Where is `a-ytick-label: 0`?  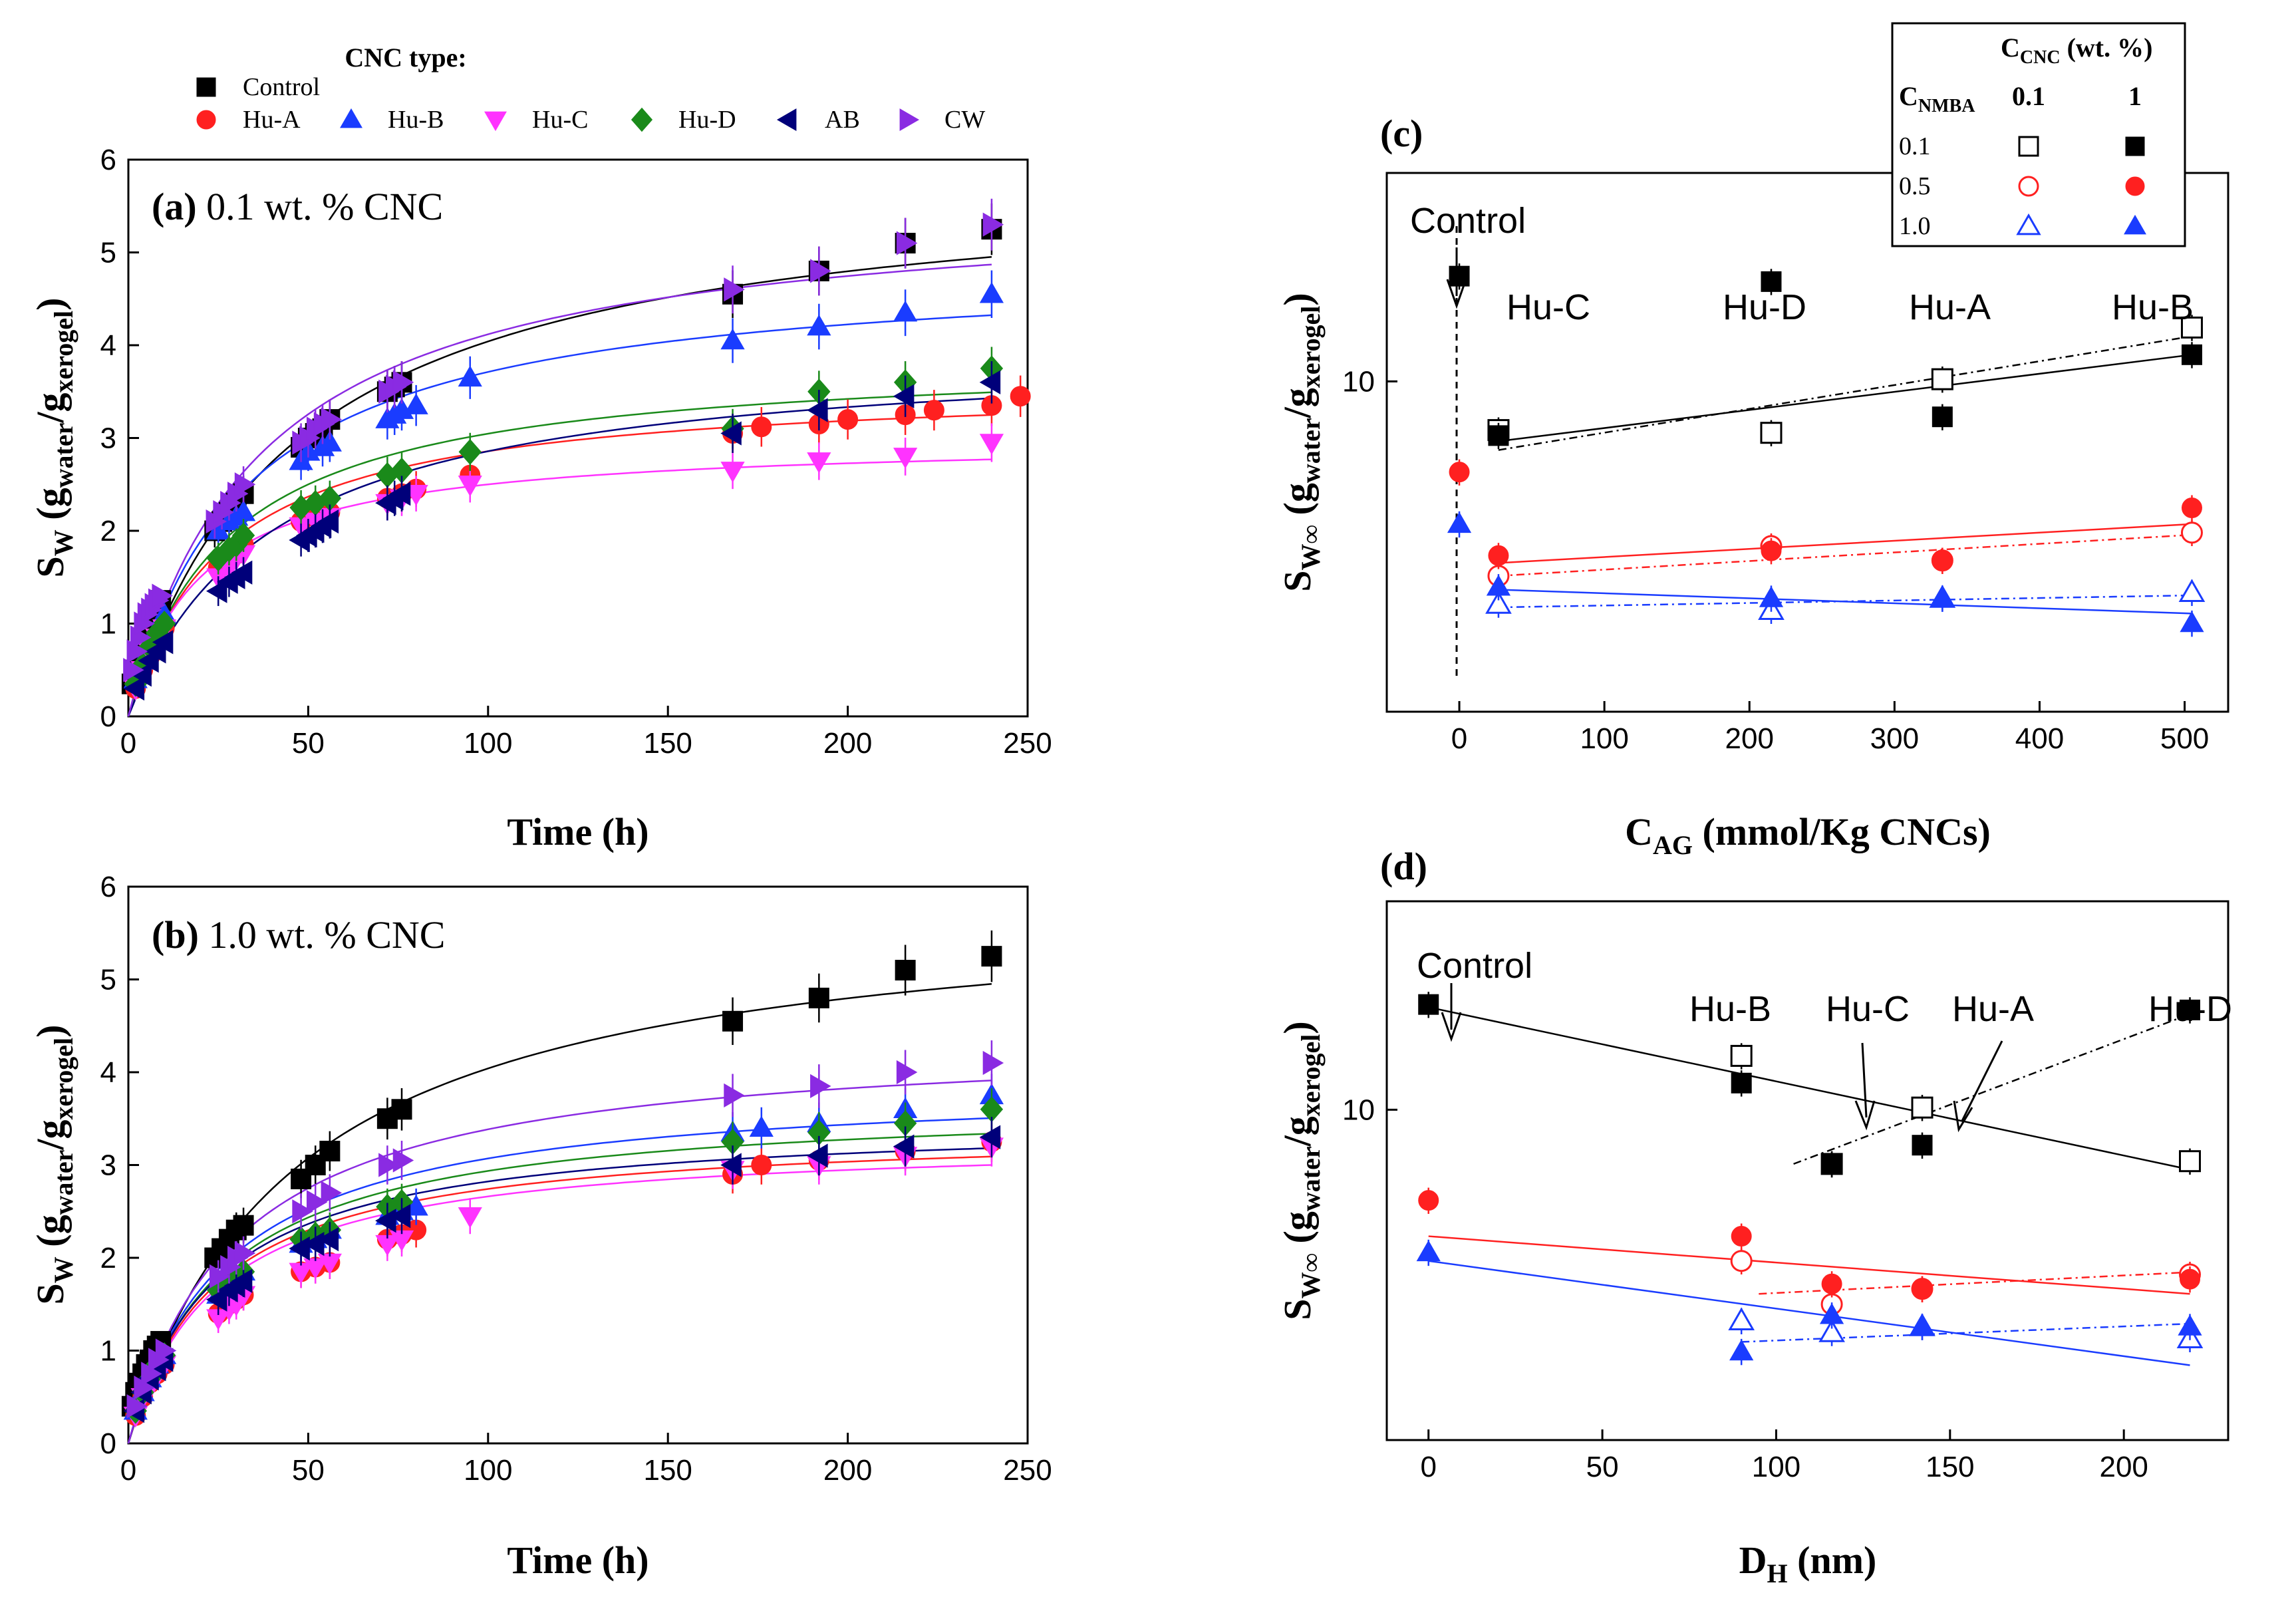
a-ytick-label: 0 is located at coordinates (108, 716).